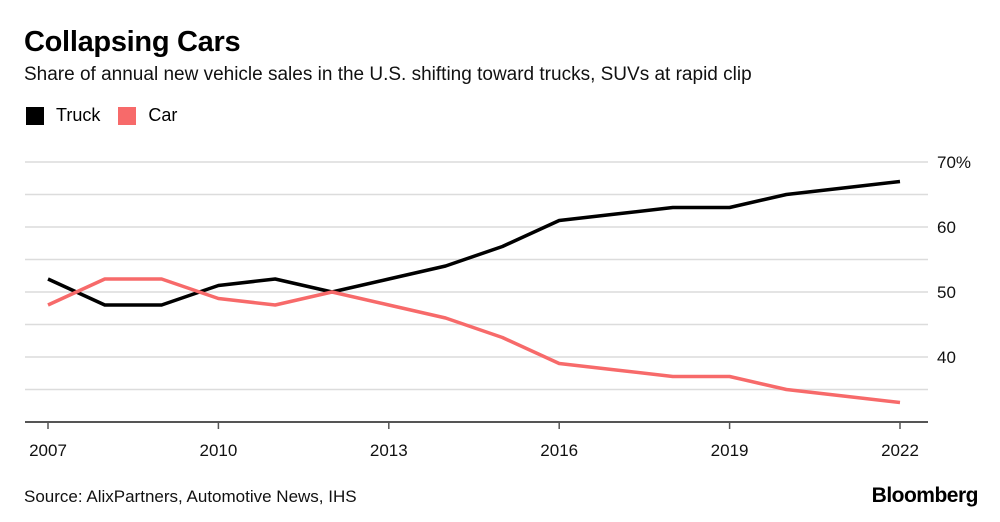  Describe the element at coordinates (559, 450) in the screenshot. I see `x-tick-label-2016: 2016` at that location.